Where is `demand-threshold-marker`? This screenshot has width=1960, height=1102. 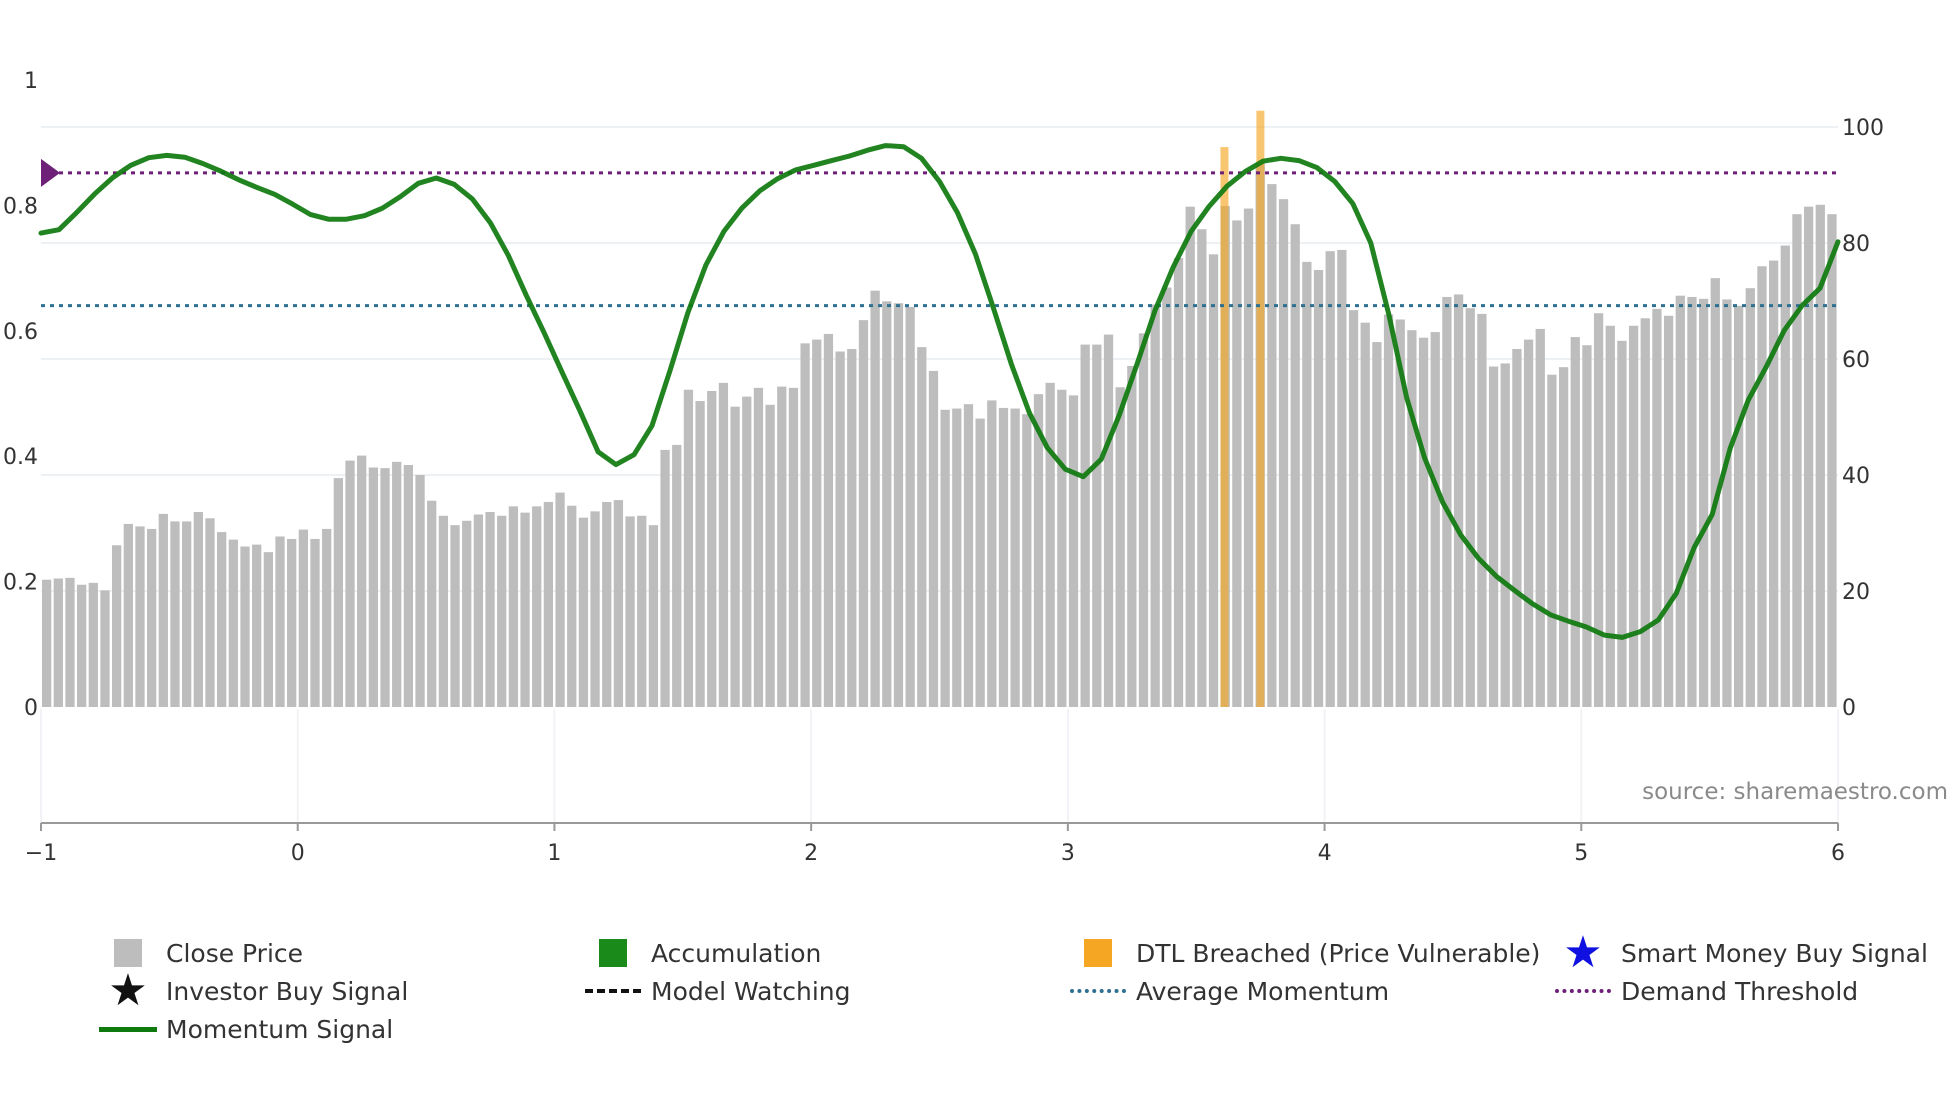 demand-threshold-marker is located at coordinates (50, 172).